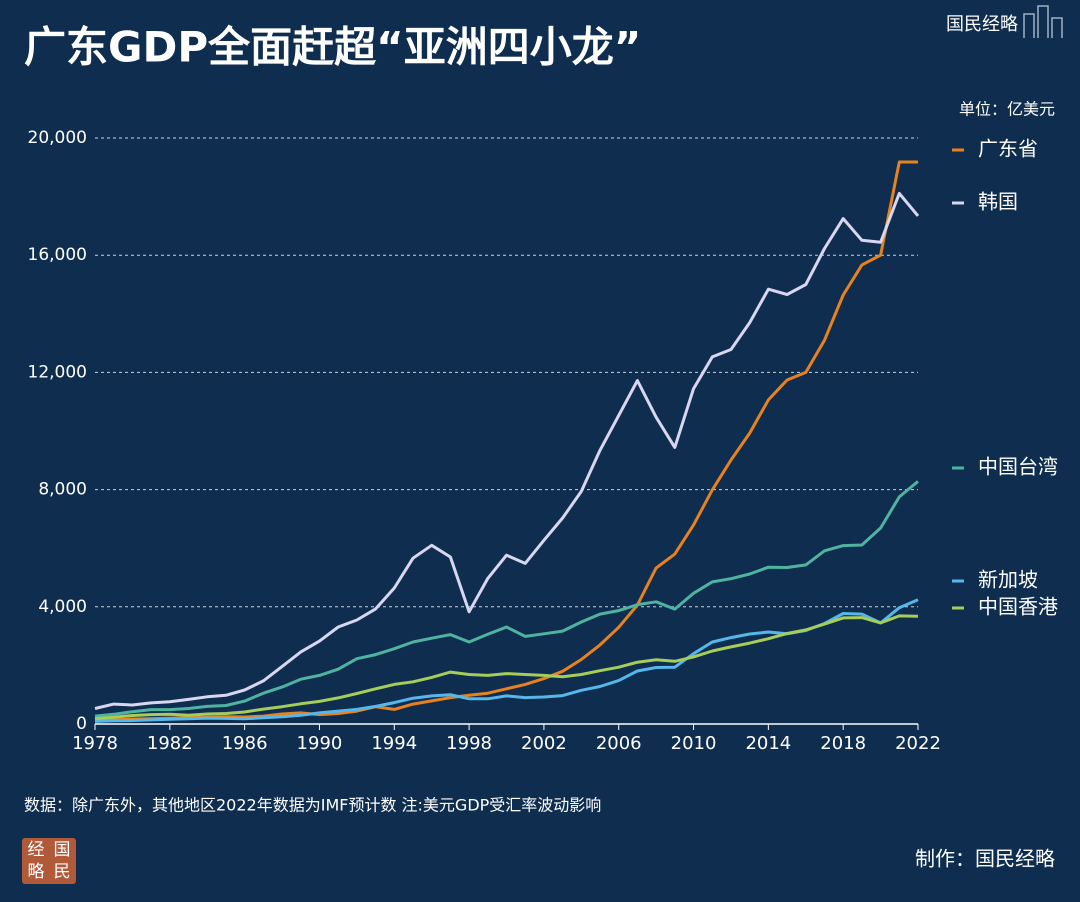  I want to click on legend-label: 中国台湾, so click(1018, 467).